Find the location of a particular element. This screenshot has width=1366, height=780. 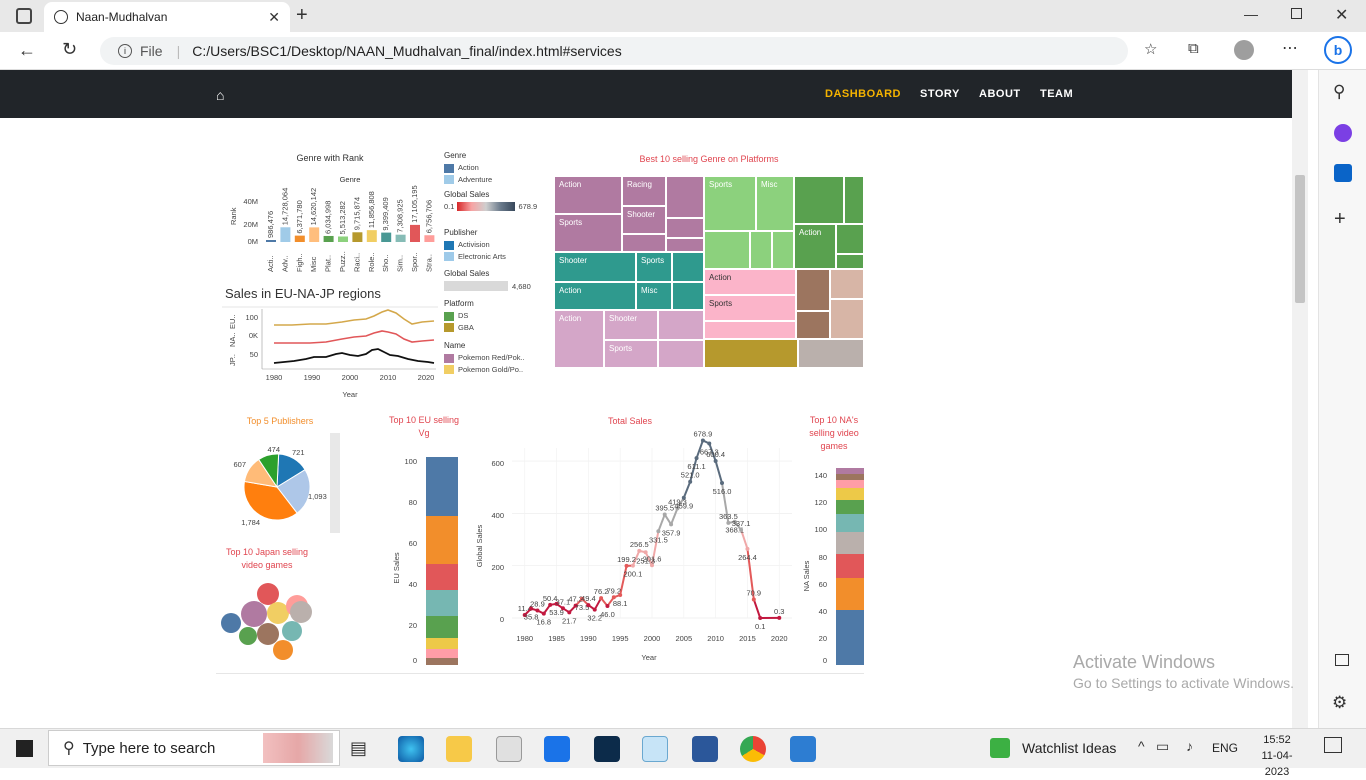

tray-chevron-icon: ^ is located at coordinates (1141, 746).